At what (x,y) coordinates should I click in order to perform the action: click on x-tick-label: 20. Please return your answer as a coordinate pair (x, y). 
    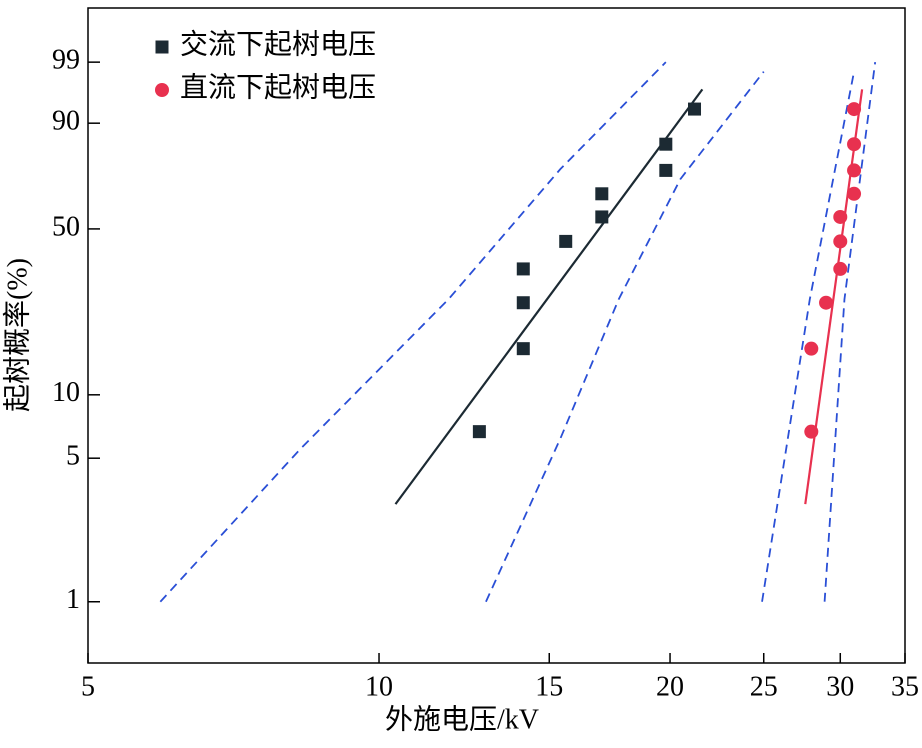
    Looking at the image, I should click on (670, 686).